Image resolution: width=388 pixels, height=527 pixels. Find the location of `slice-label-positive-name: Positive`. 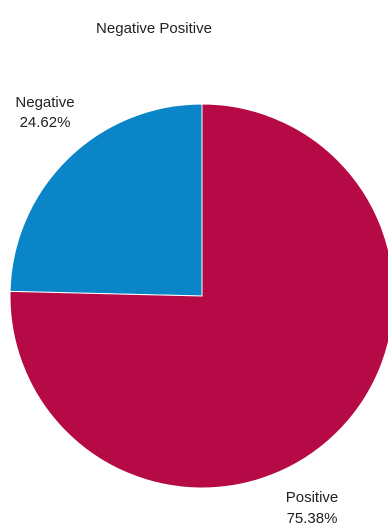

slice-label-positive-name: Positive is located at coordinates (312, 497).